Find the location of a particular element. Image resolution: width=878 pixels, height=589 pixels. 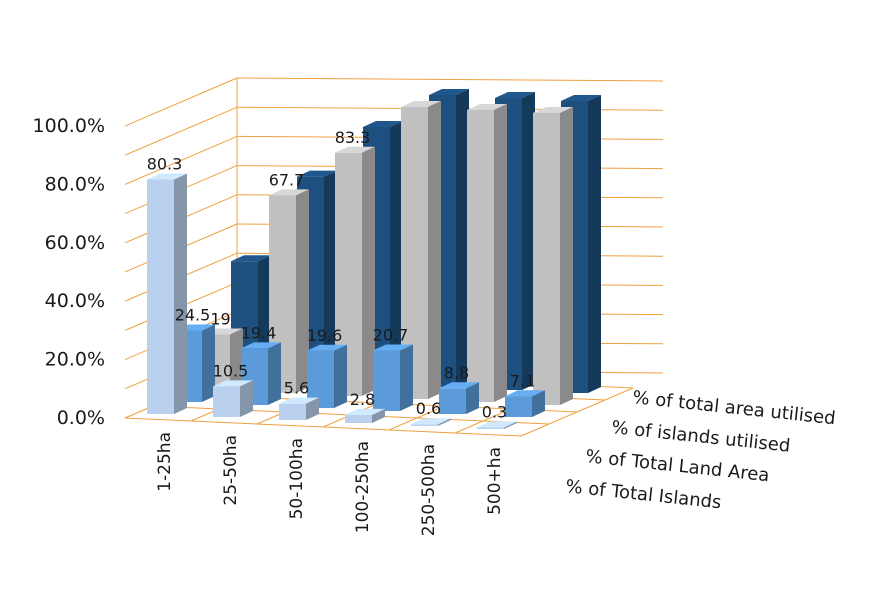

data-label: 0.3 is located at coordinates (494, 412).